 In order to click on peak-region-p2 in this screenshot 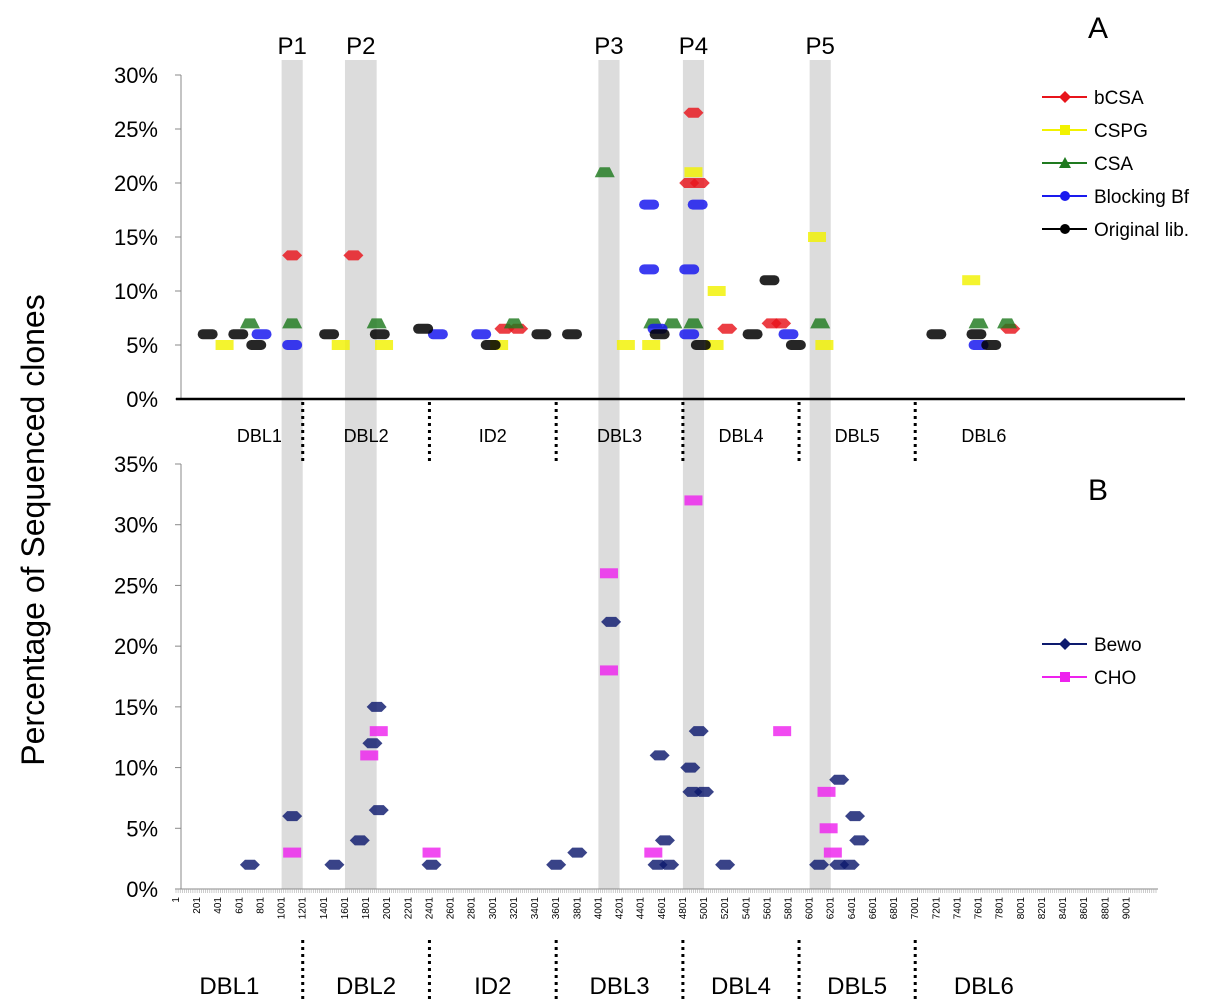, I will do `click(360, 474)`.